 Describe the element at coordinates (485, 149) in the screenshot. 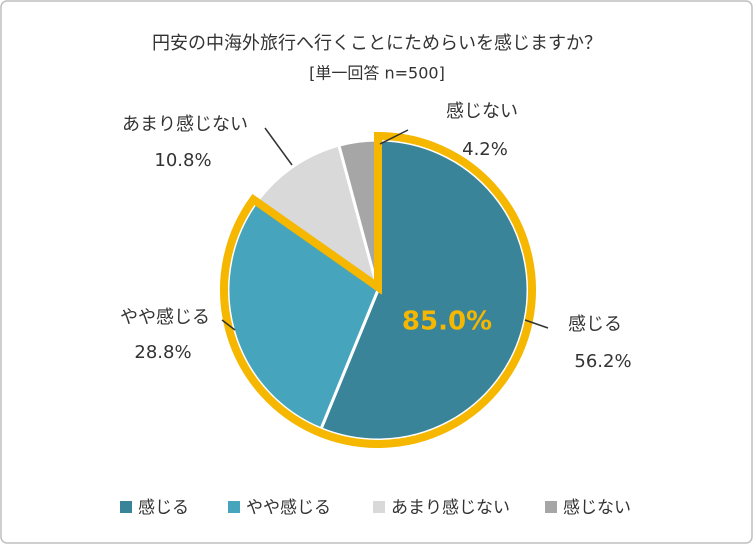

I see `value-label: 4.2%` at that location.